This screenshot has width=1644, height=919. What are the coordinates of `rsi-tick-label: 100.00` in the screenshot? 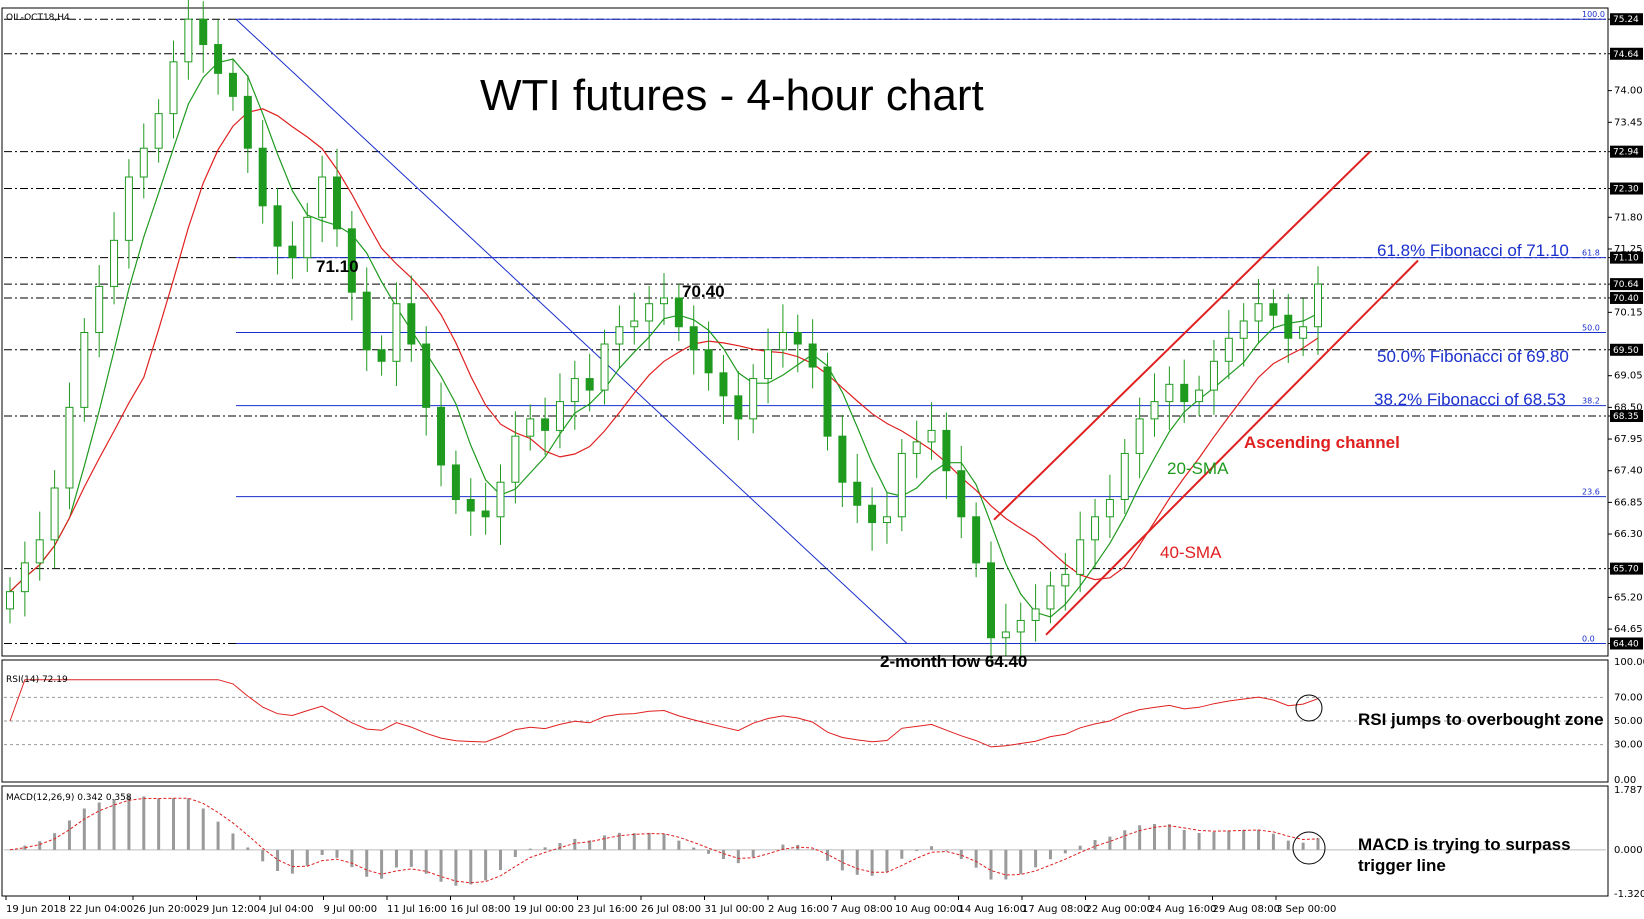 It's located at (1629, 662).